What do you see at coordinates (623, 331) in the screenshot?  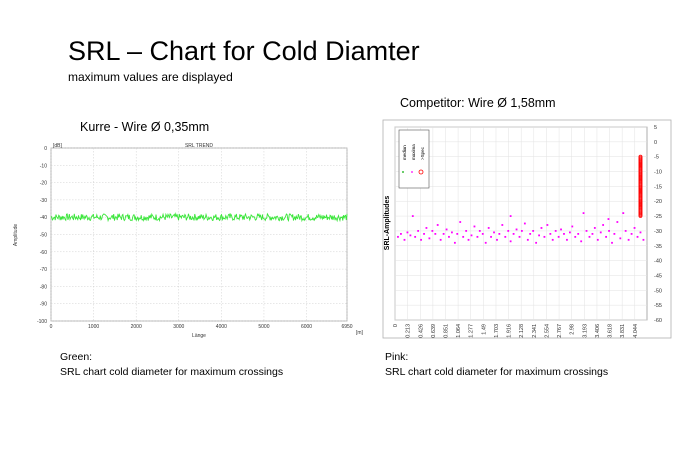 I see `right-x-tick-label: 3.831` at bounding box center [623, 331].